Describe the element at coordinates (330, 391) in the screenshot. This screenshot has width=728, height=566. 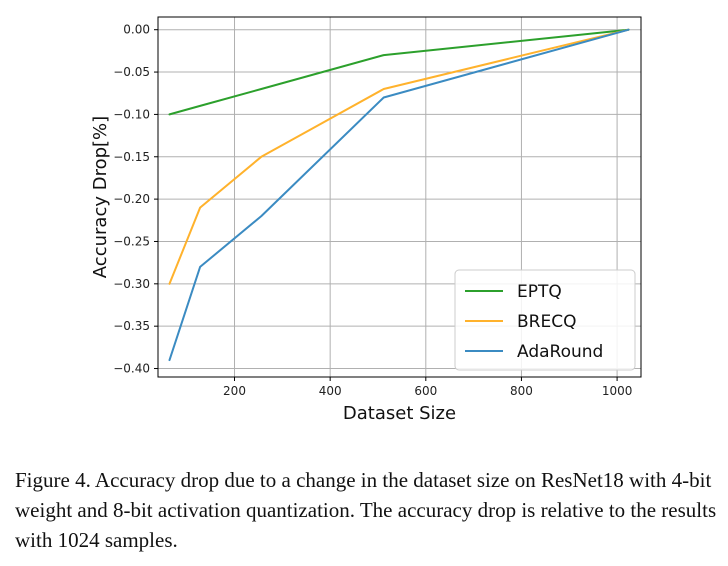
I see `x-tick-label: 400` at that location.